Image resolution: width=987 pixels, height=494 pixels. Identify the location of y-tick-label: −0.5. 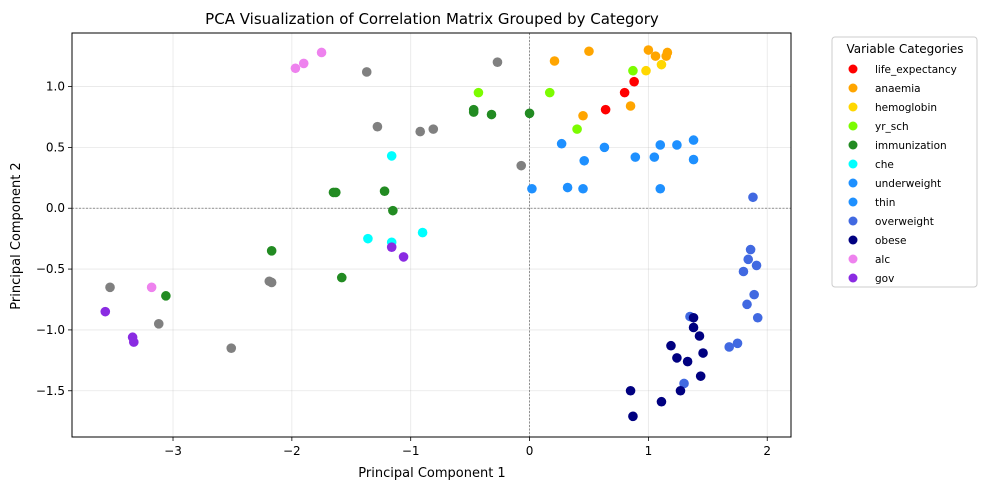
(50, 269).